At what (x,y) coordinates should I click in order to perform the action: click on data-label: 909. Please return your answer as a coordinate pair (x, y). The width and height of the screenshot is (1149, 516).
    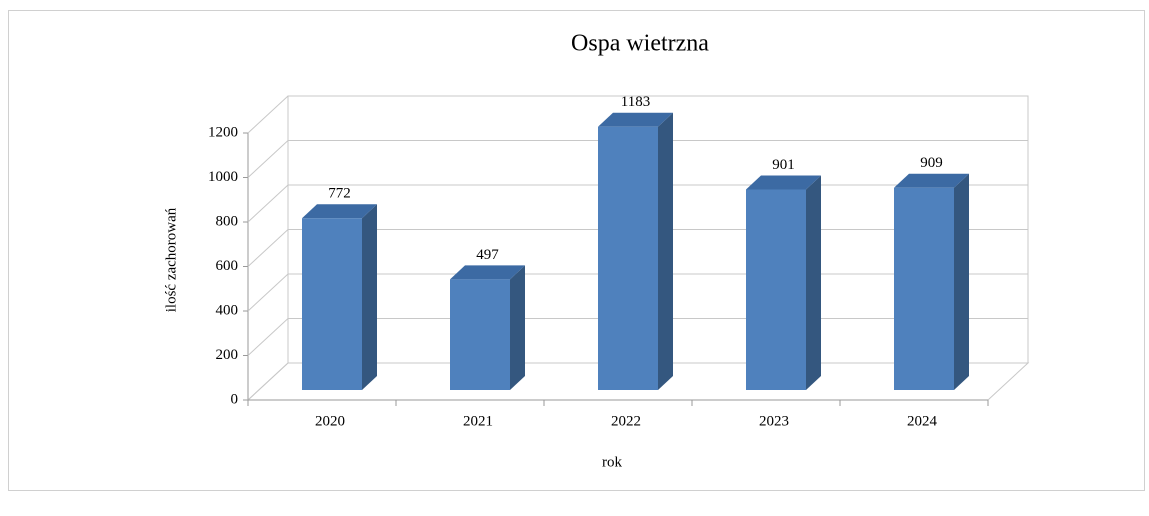
    Looking at the image, I should click on (931, 163).